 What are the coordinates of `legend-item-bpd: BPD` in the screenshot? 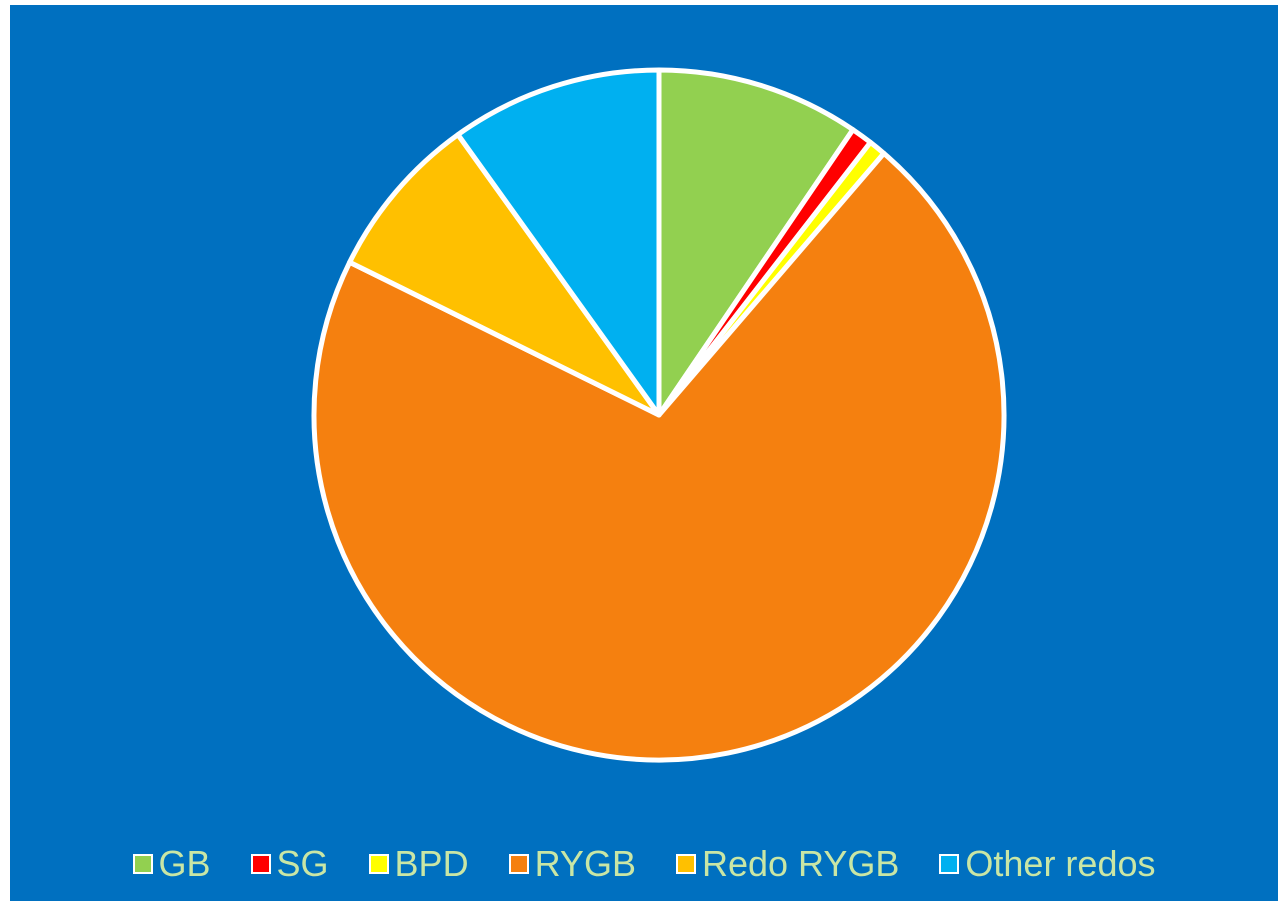 It's located at (418, 864).